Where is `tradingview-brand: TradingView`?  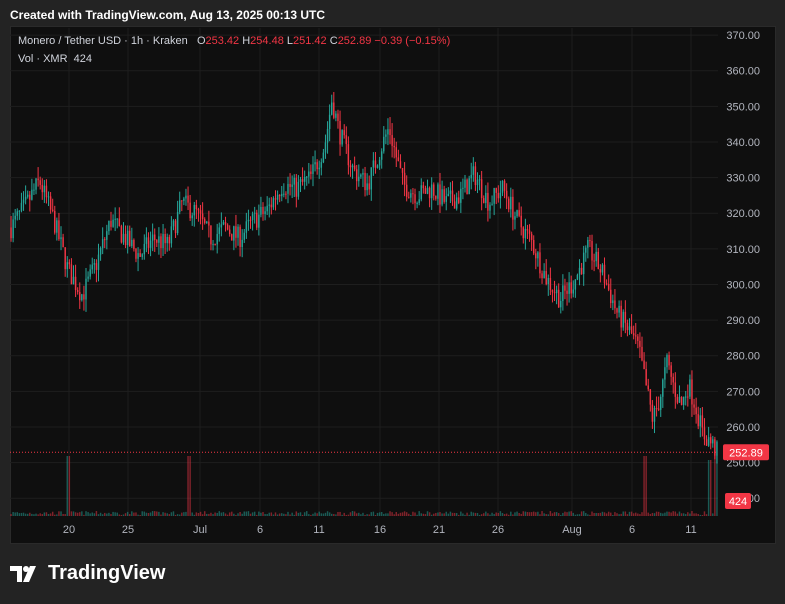 tradingview-brand: TradingView is located at coordinates (87, 573).